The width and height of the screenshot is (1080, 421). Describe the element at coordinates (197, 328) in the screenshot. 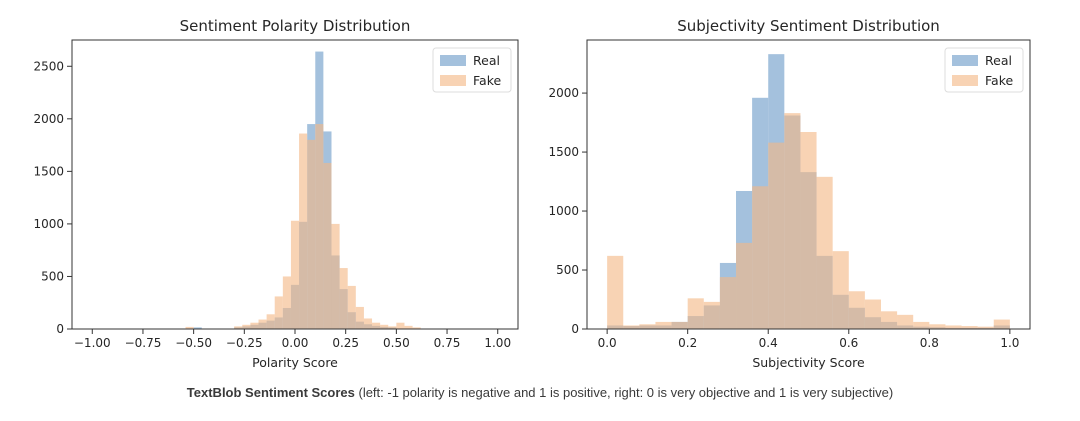

I see `bar-real` at that location.